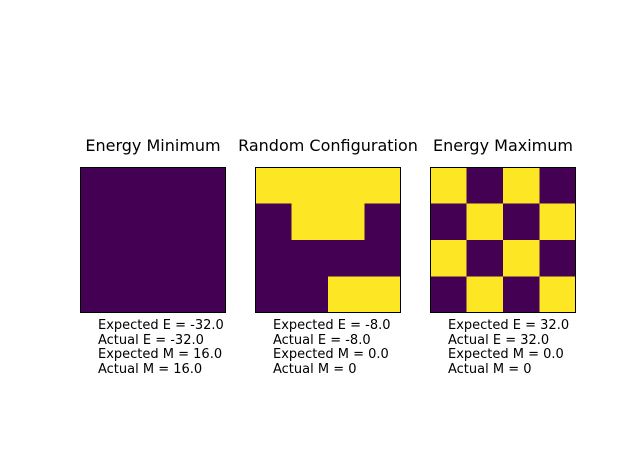 The height and width of the screenshot is (476, 640). What do you see at coordinates (151, 340) in the screenshot?
I see `actual-energy-label: Actual E = -32.0` at bounding box center [151, 340].